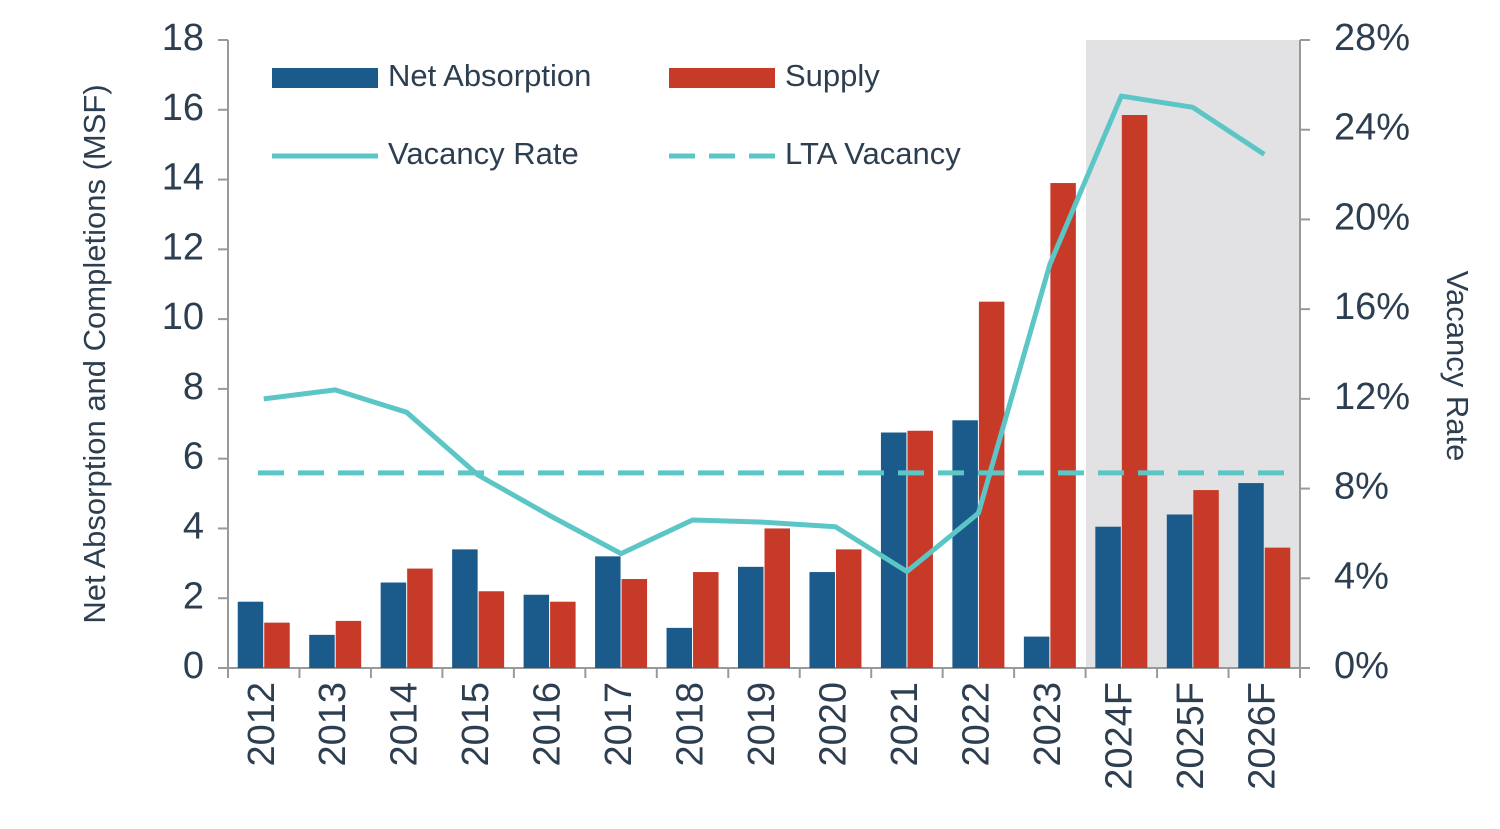 The height and width of the screenshot is (829, 1500). I want to click on legend-label: LTA Vacancy, so click(873, 153).